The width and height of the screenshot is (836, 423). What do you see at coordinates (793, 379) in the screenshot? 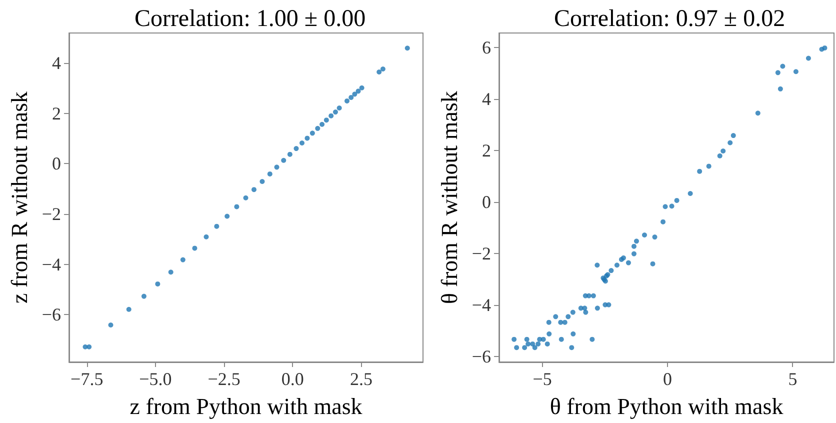
I see `x-tick-label: 5` at bounding box center [793, 379].